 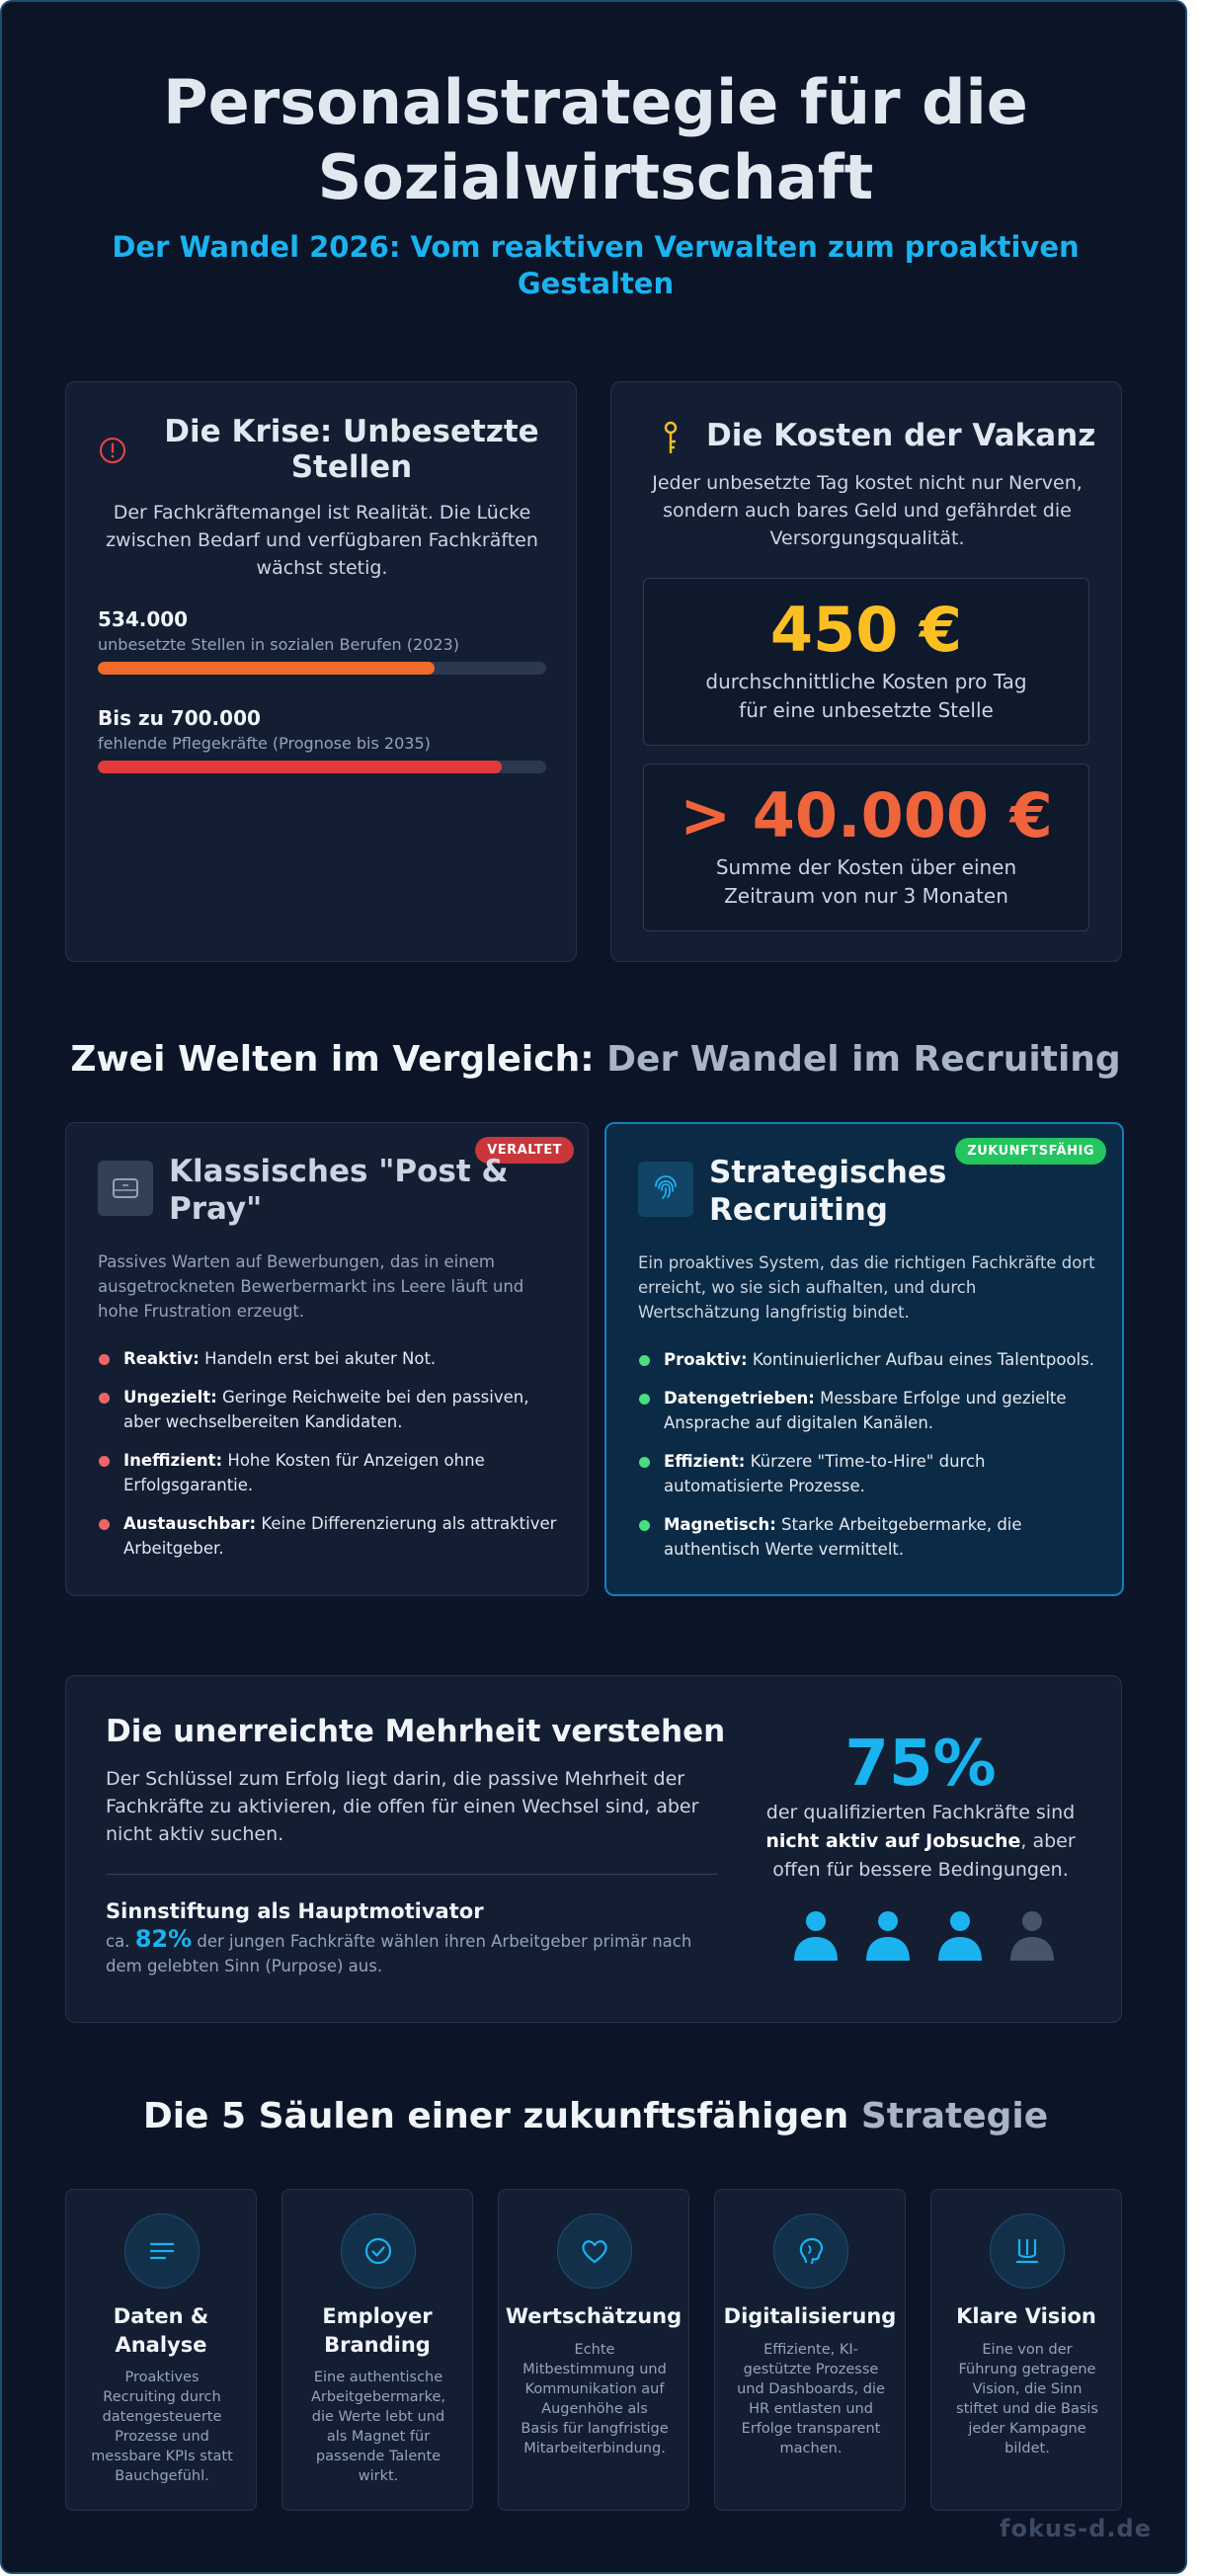 I want to click on strategic-title: Strategisches Recruiting, so click(x=828, y=1191).